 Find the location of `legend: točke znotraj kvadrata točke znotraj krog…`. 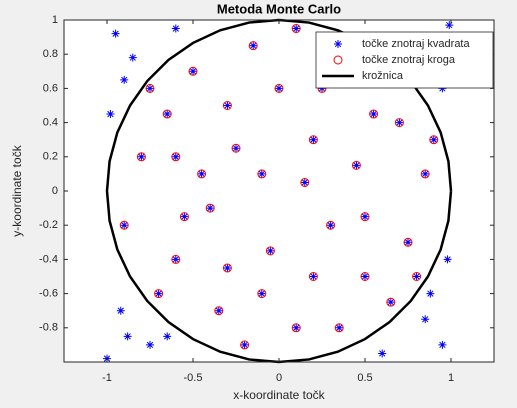

legend: točke znotraj kvadrata točke znotraj krog… is located at coordinates (404, 60).